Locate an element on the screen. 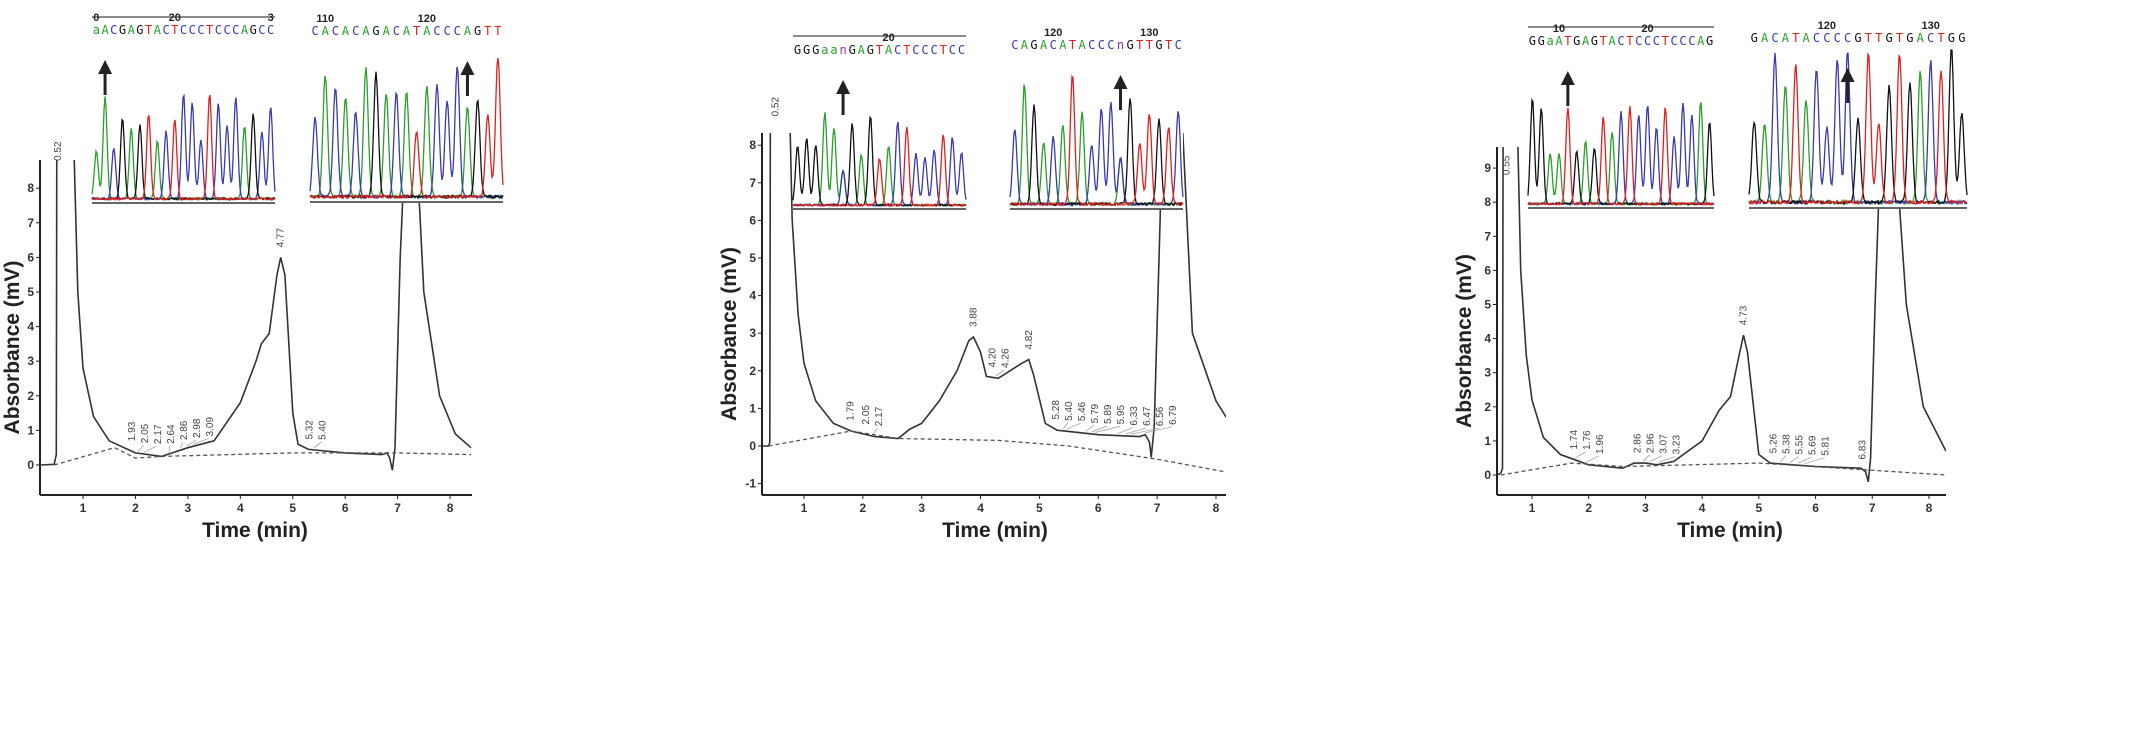 This screenshot has width=2150, height=738. peak-label: 1.74 is located at coordinates (1574, 440).